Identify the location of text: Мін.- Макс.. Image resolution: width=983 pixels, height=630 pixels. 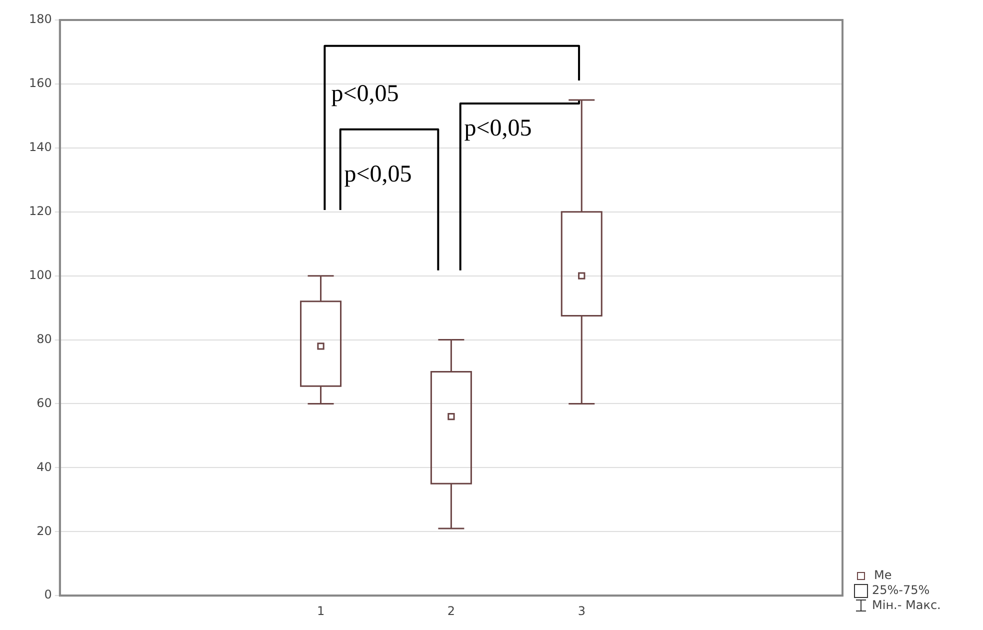
(906, 605).